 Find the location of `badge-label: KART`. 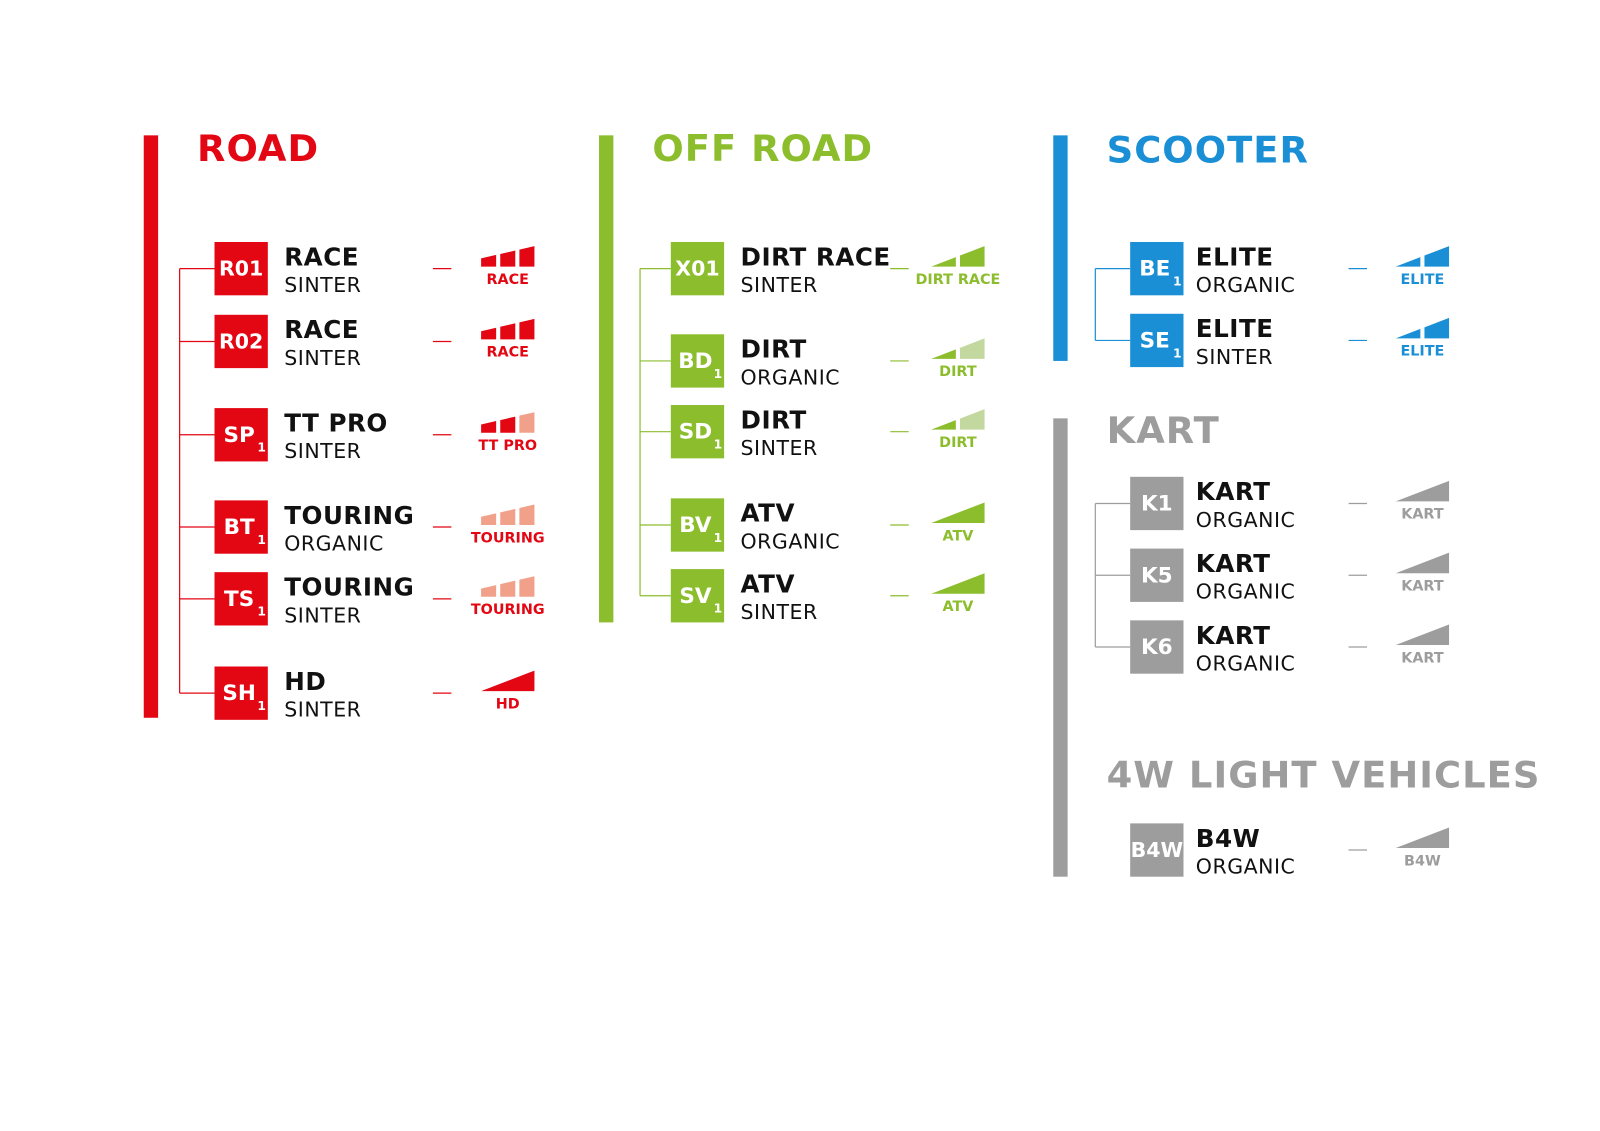

badge-label: KART is located at coordinates (1422, 658).